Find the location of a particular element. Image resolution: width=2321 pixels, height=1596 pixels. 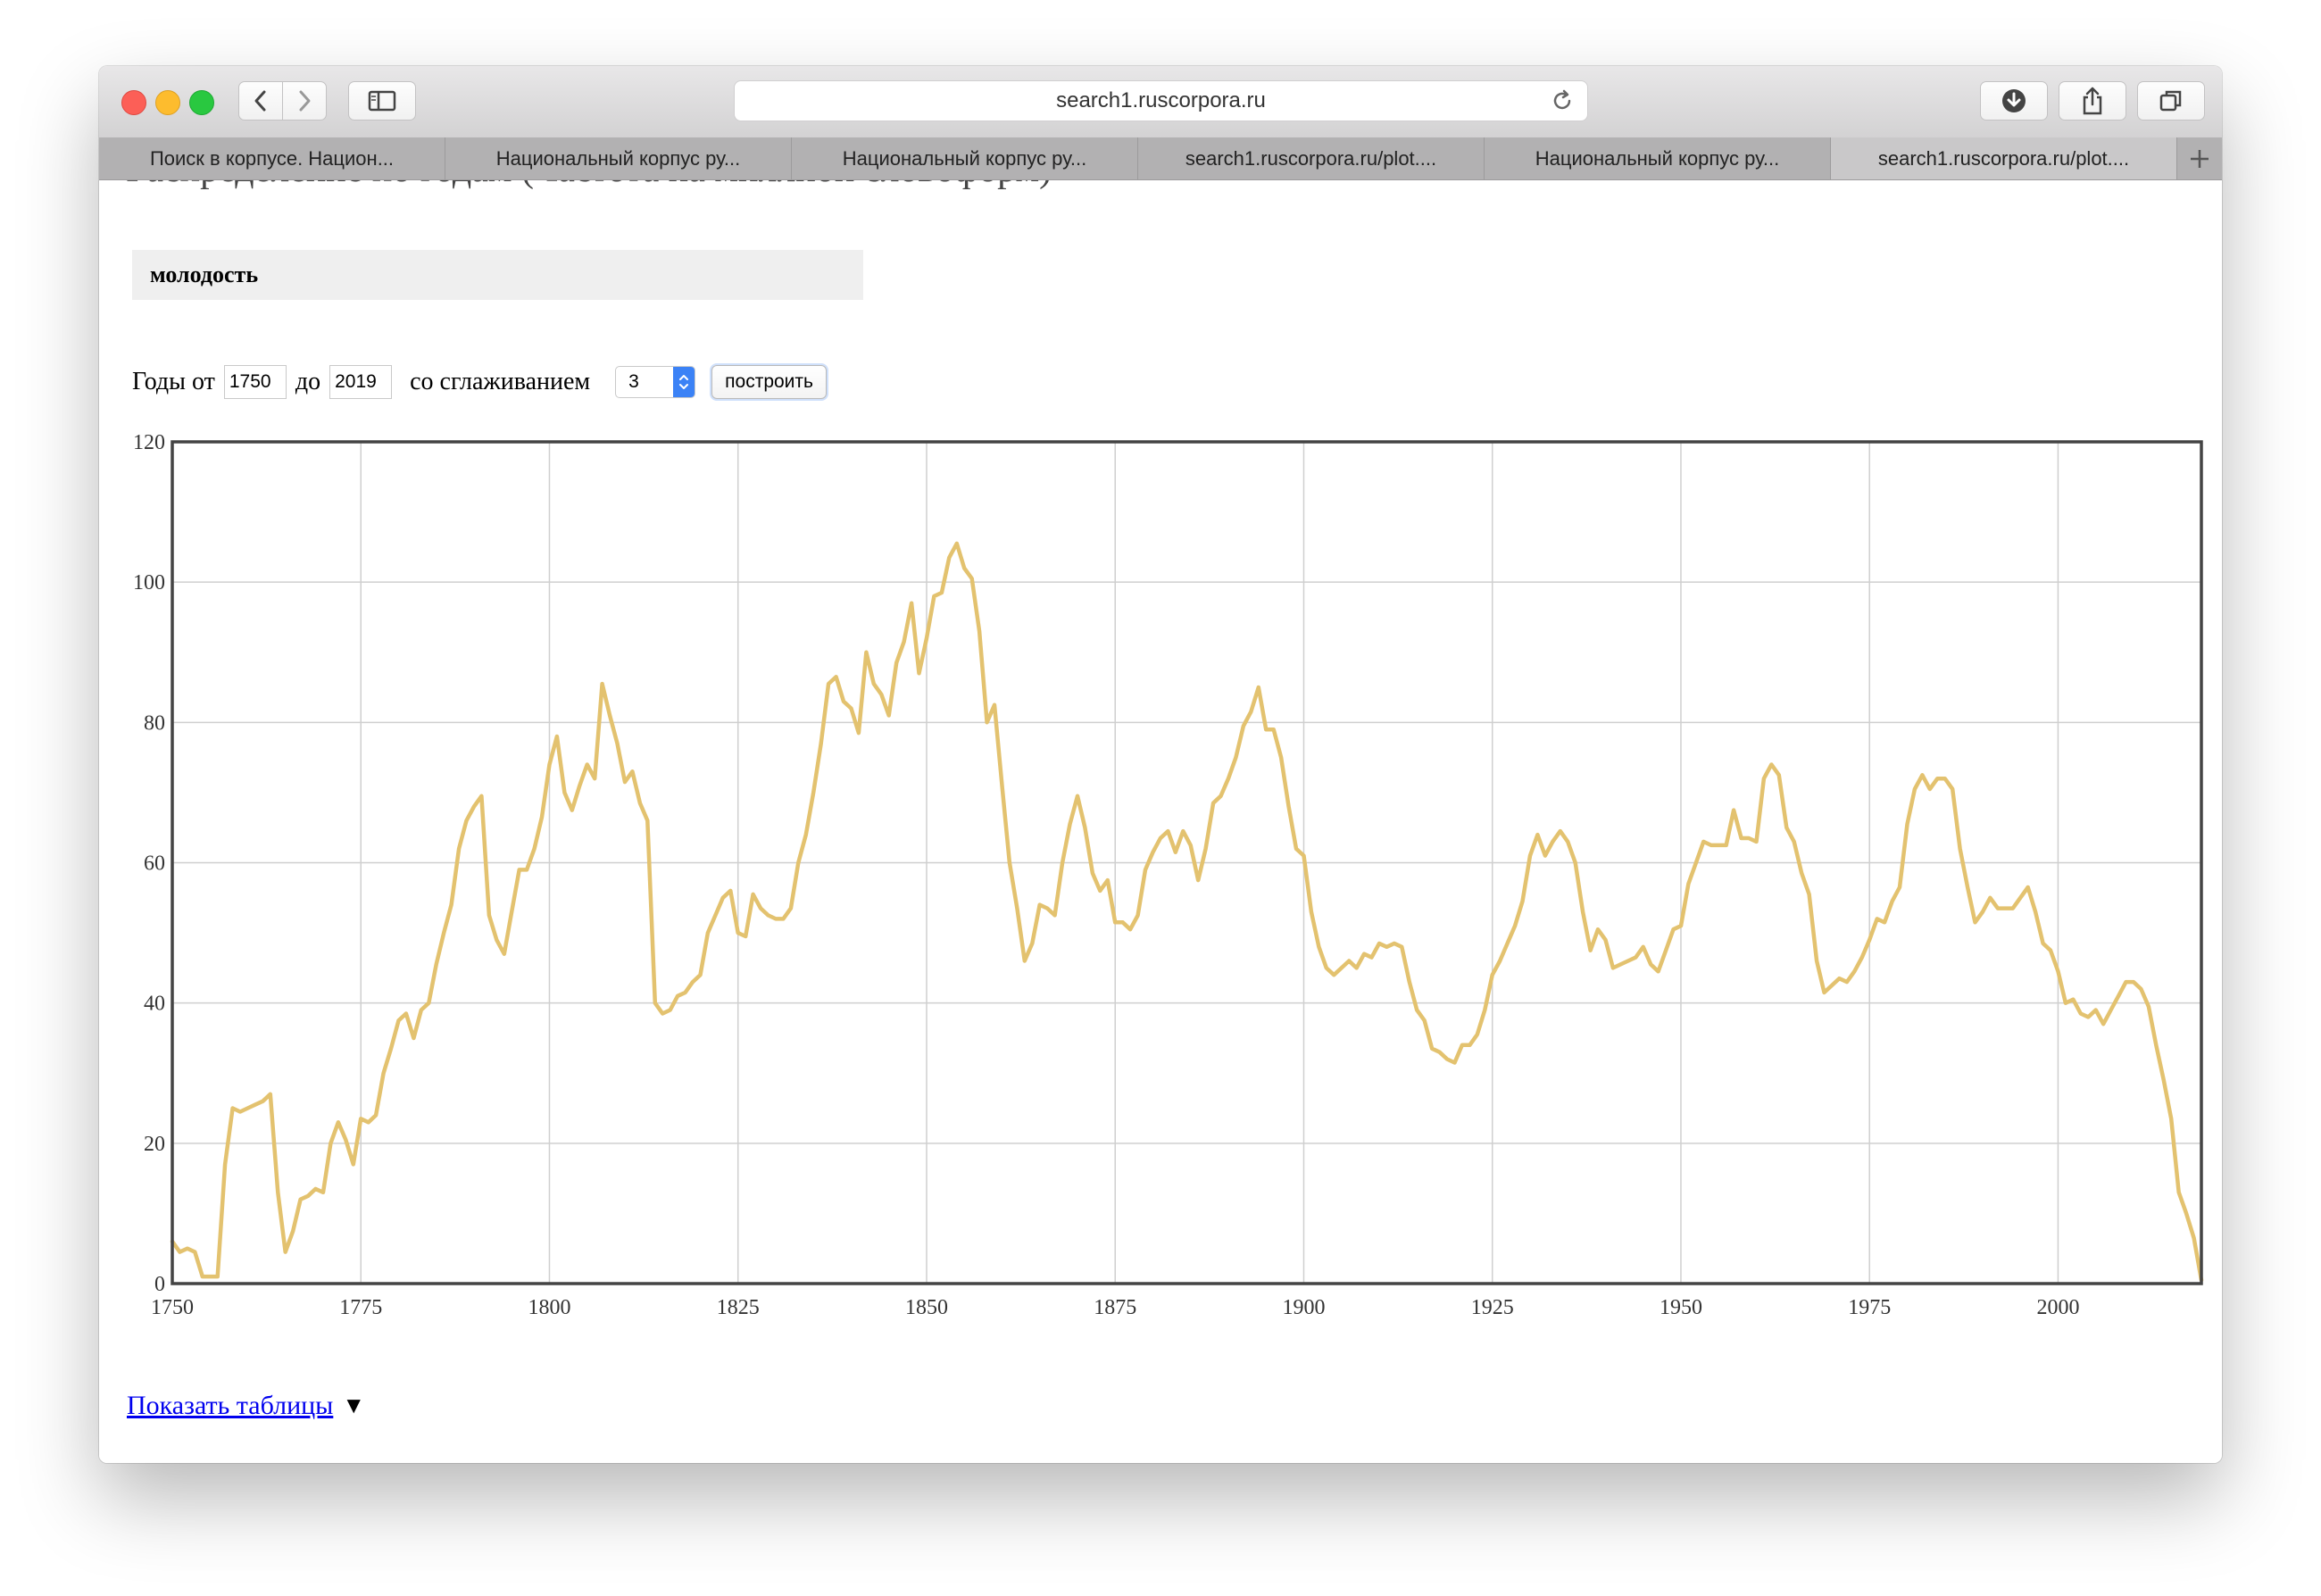

x-tick-label: 1925 is located at coordinates (1492, 1307).